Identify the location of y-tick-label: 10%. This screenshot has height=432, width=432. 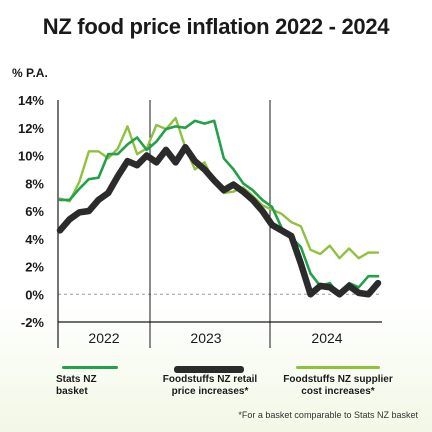
(31, 156).